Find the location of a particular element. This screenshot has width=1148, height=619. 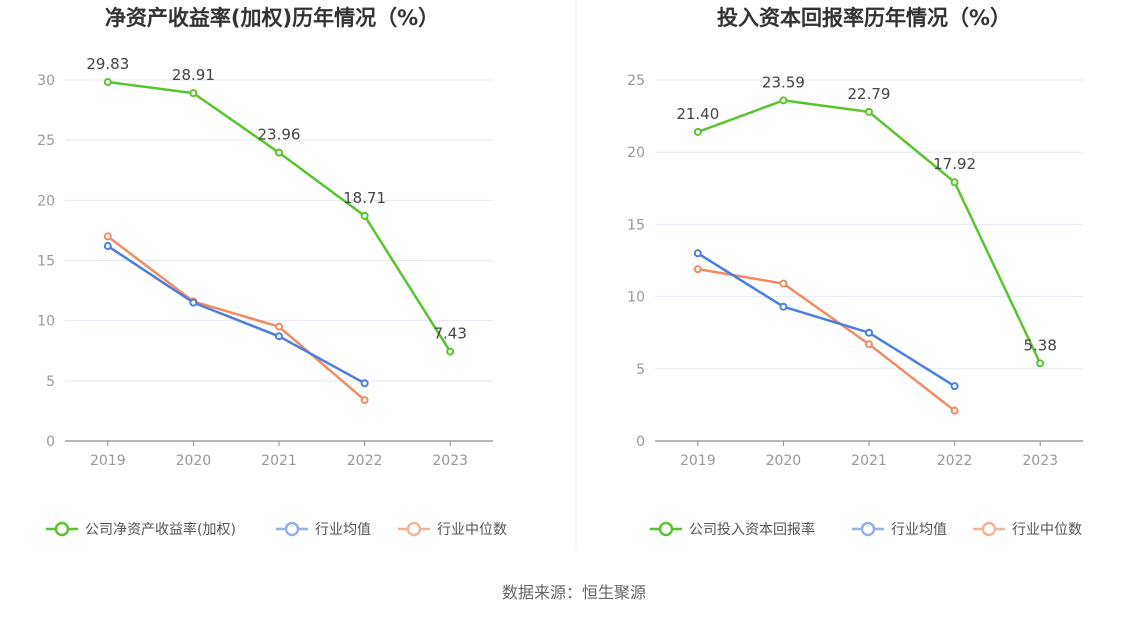

data-label: 23.59 is located at coordinates (783, 82).